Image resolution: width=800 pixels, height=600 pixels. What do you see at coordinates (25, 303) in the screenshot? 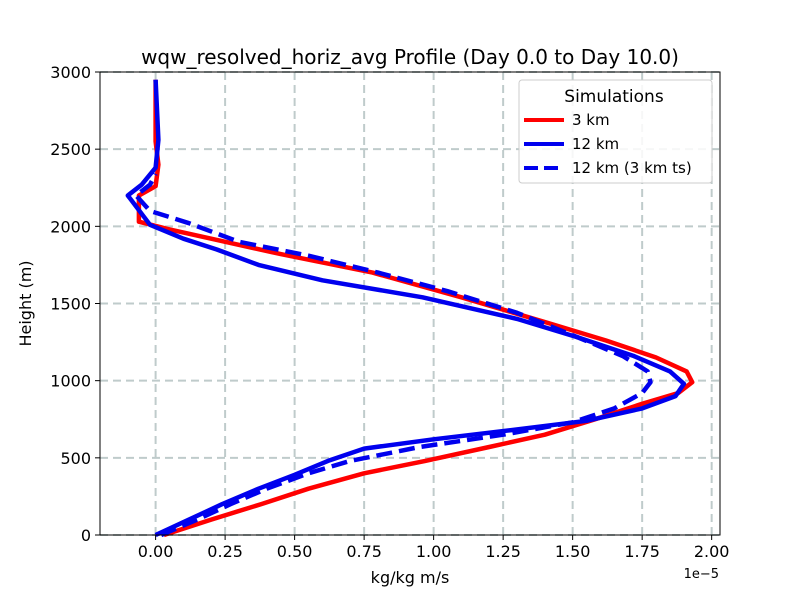
I see `y-axis-label: Height (m)` at bounding box center [25, 303].